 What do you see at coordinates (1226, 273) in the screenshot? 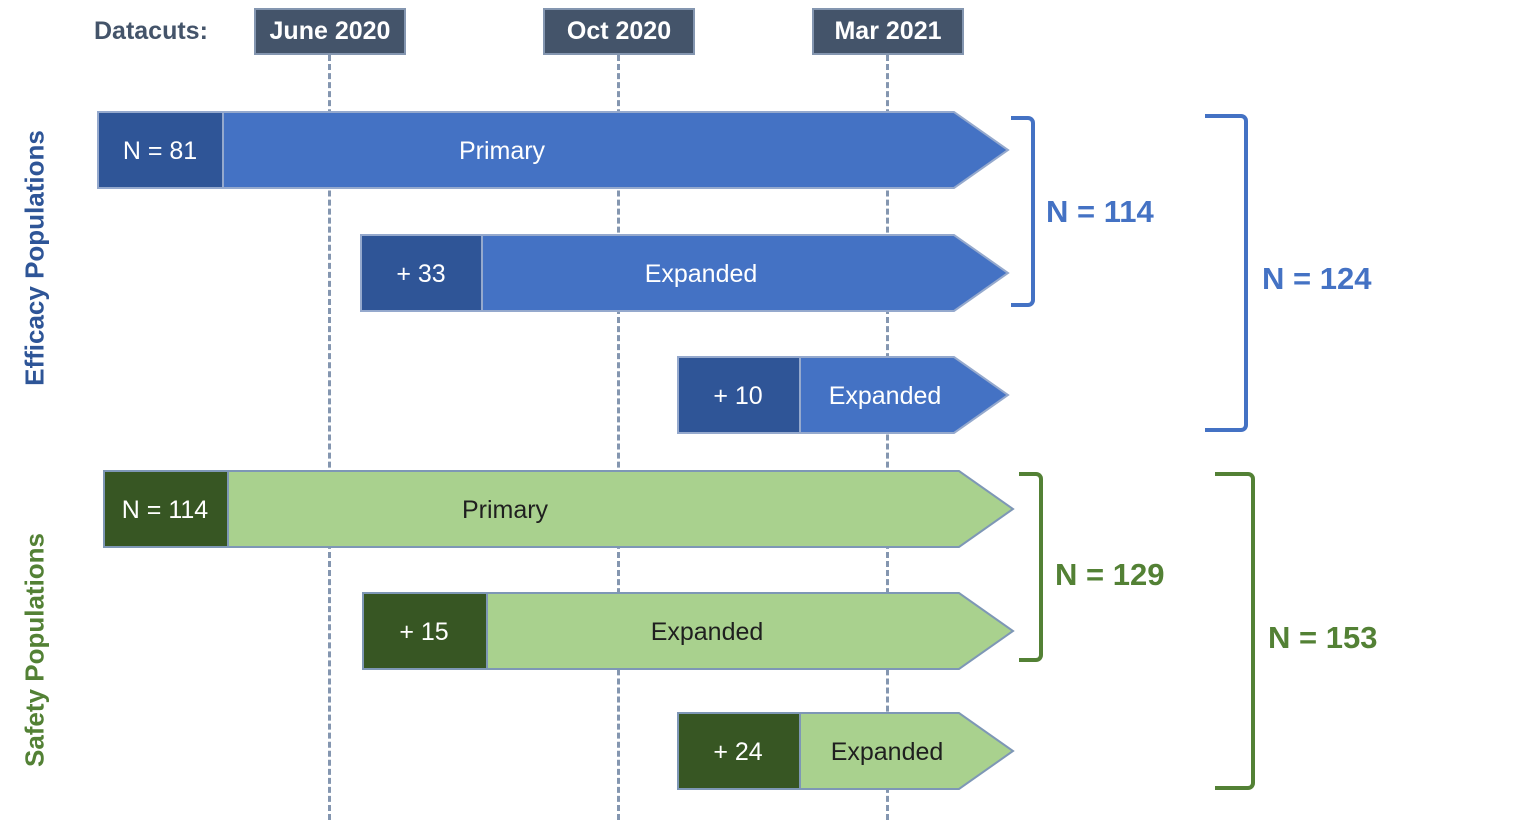
I see `efficacy-total-bracket` at bounding box center [1226, 273].